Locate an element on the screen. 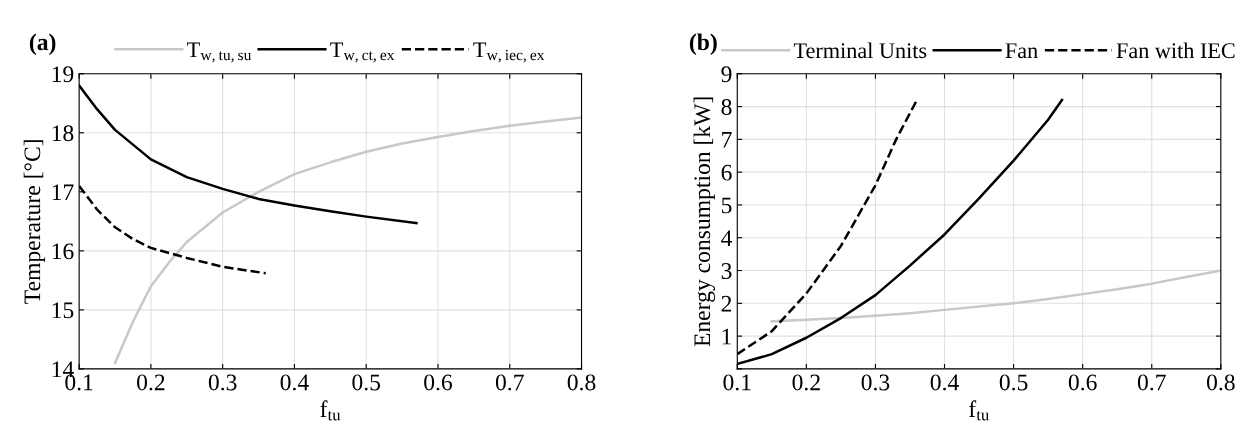  y-tick-label: 2 is located at coordinates (726, 303).